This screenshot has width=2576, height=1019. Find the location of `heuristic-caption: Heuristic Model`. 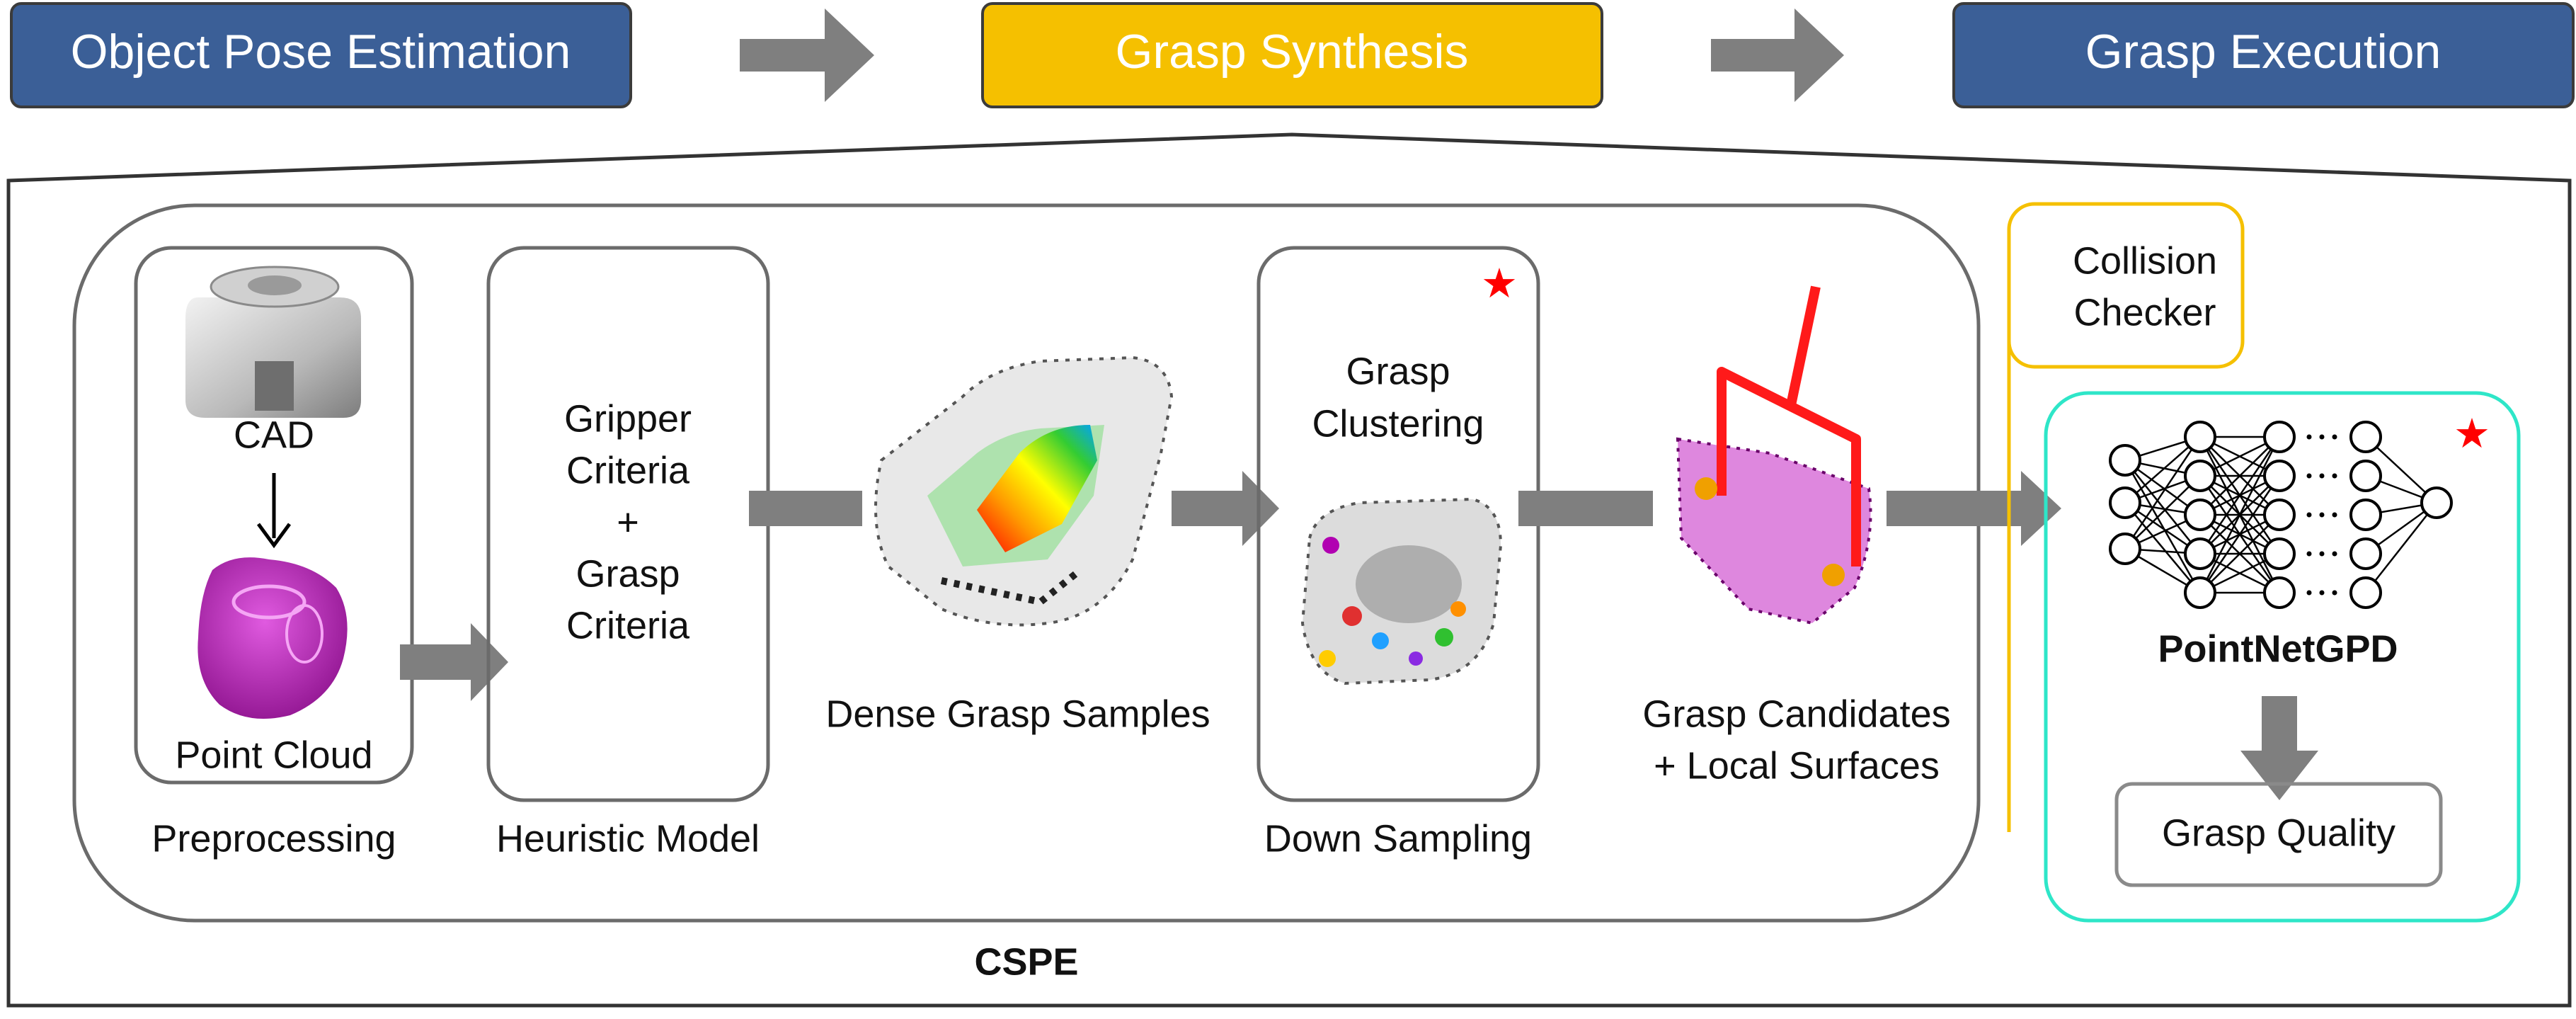

heuristic-caption: Heuristic Model is located at coordinates (628, 838).